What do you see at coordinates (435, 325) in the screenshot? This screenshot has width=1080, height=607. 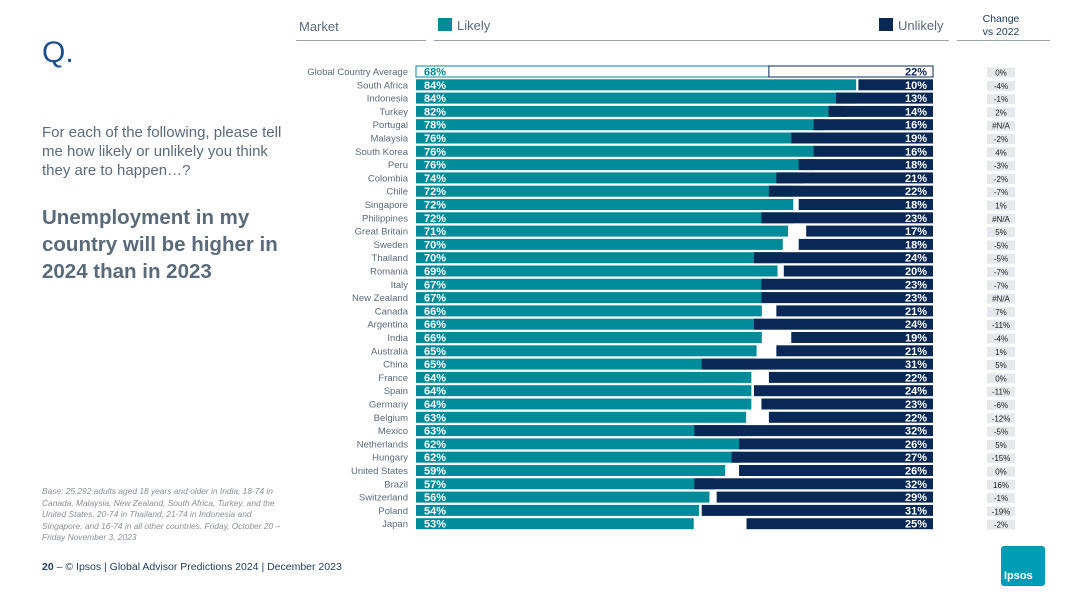 I see `likely-value-label: 66%` at bounding box center [435, 325].